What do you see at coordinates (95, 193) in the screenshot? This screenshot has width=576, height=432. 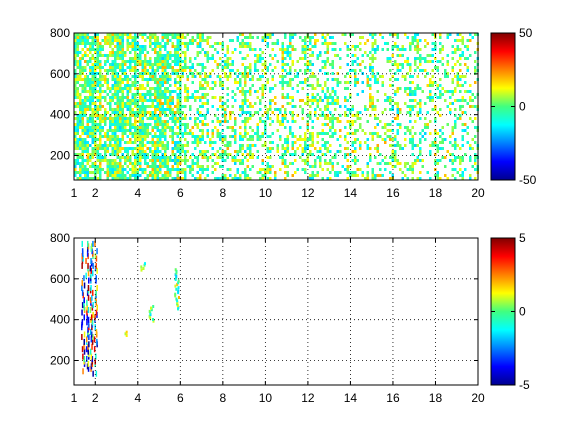 I see `x-tick-label: 2` at bounding box center [95, 193].